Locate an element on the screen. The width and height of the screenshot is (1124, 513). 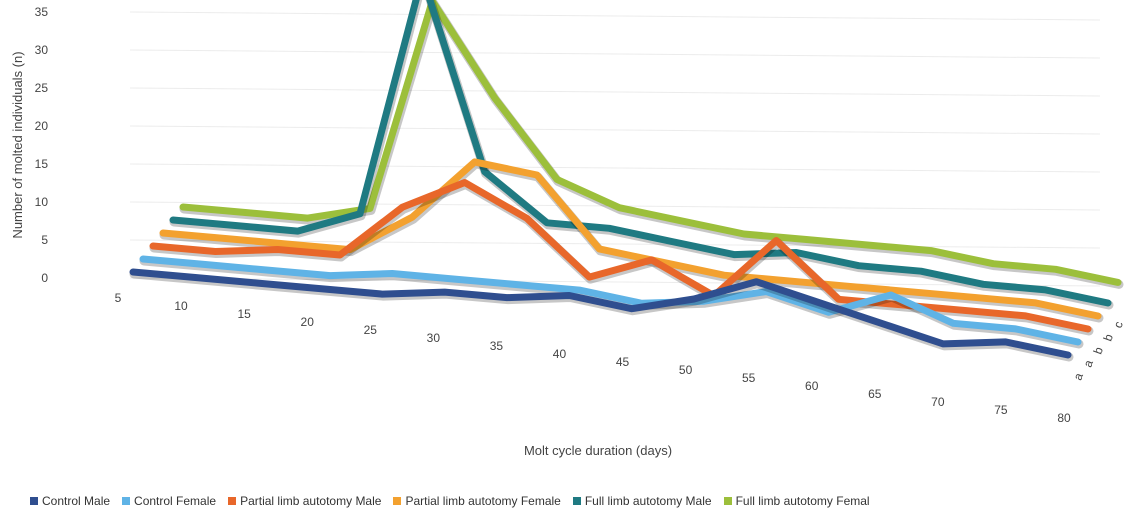
x-tick-label: 75 is located at coordinates (1001, 410).